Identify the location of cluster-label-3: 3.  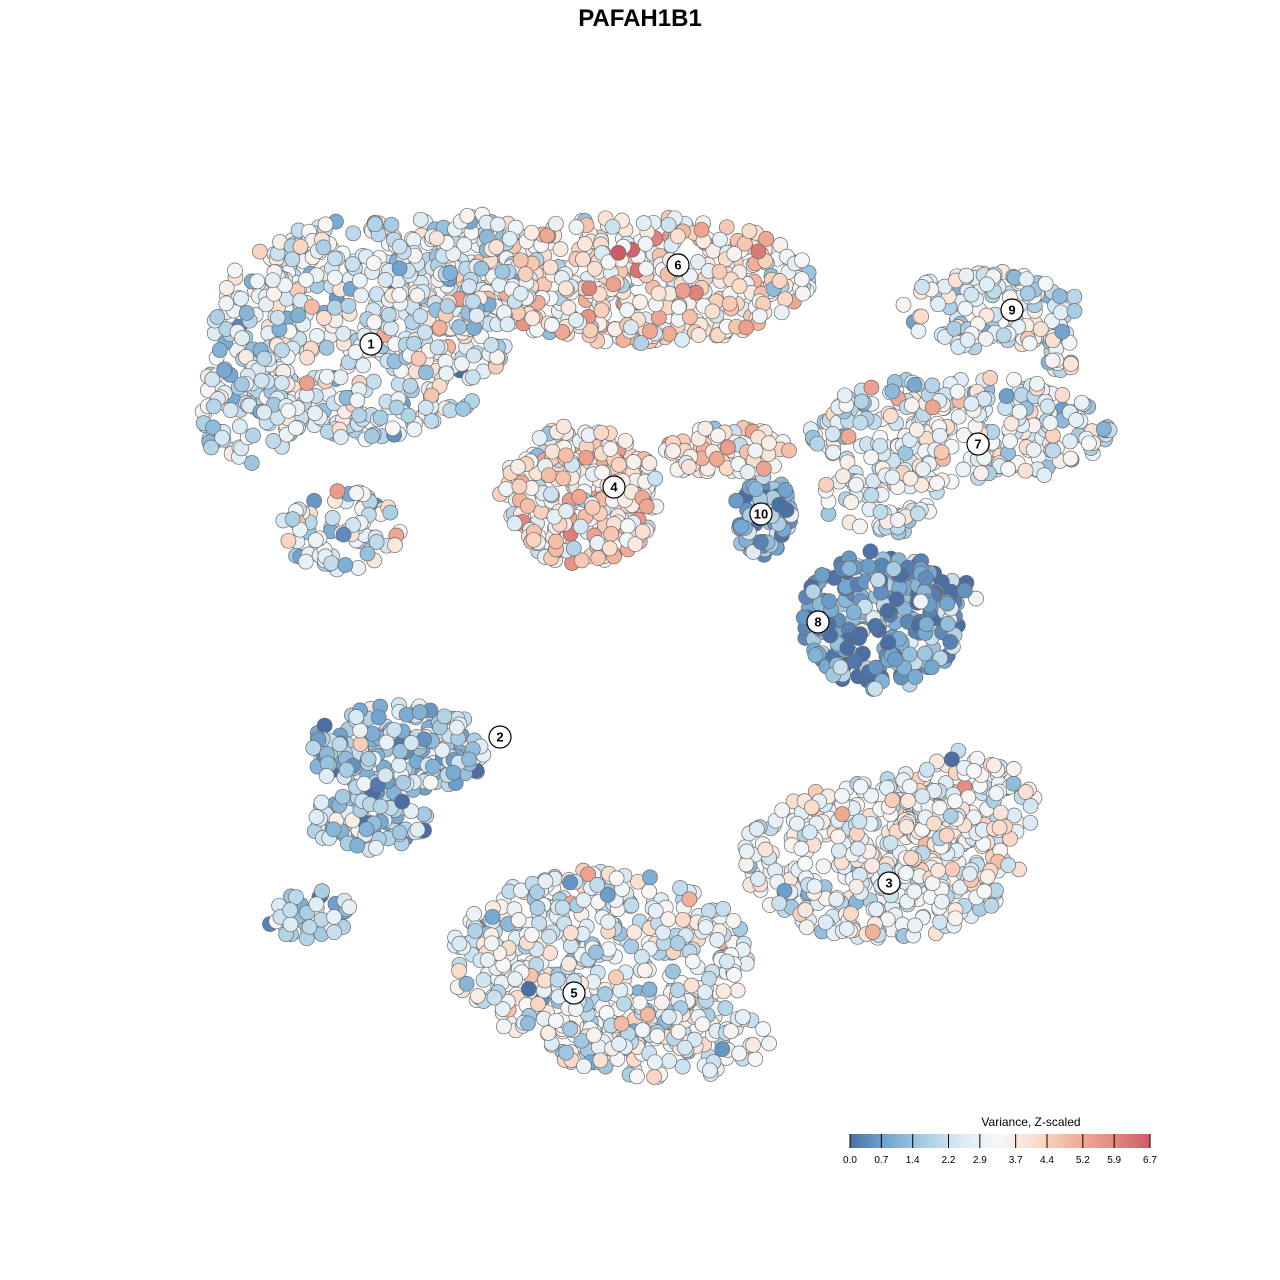
(889, 883).